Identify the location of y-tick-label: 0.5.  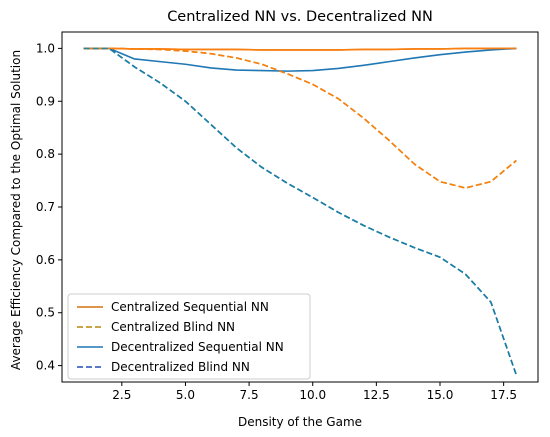
(45, 313).